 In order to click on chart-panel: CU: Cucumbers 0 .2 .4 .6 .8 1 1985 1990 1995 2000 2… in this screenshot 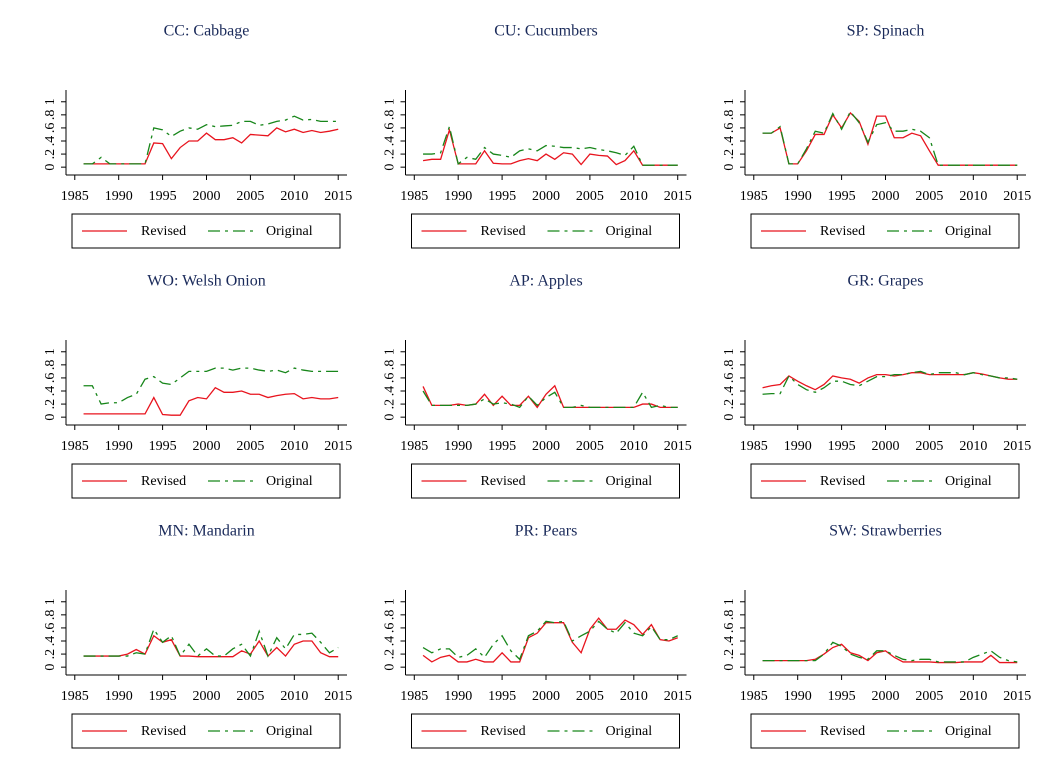, I will do `click(537, 136)`.